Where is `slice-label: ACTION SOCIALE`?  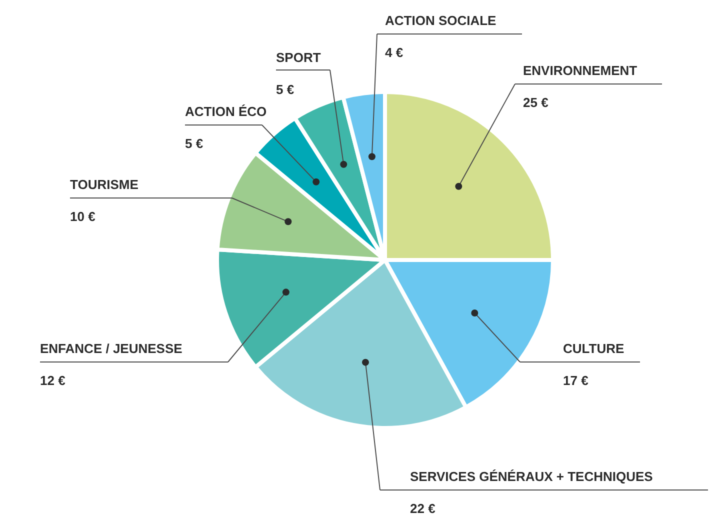 slice-label: ACTION SOCIALE is located at coordinates (441, 20).